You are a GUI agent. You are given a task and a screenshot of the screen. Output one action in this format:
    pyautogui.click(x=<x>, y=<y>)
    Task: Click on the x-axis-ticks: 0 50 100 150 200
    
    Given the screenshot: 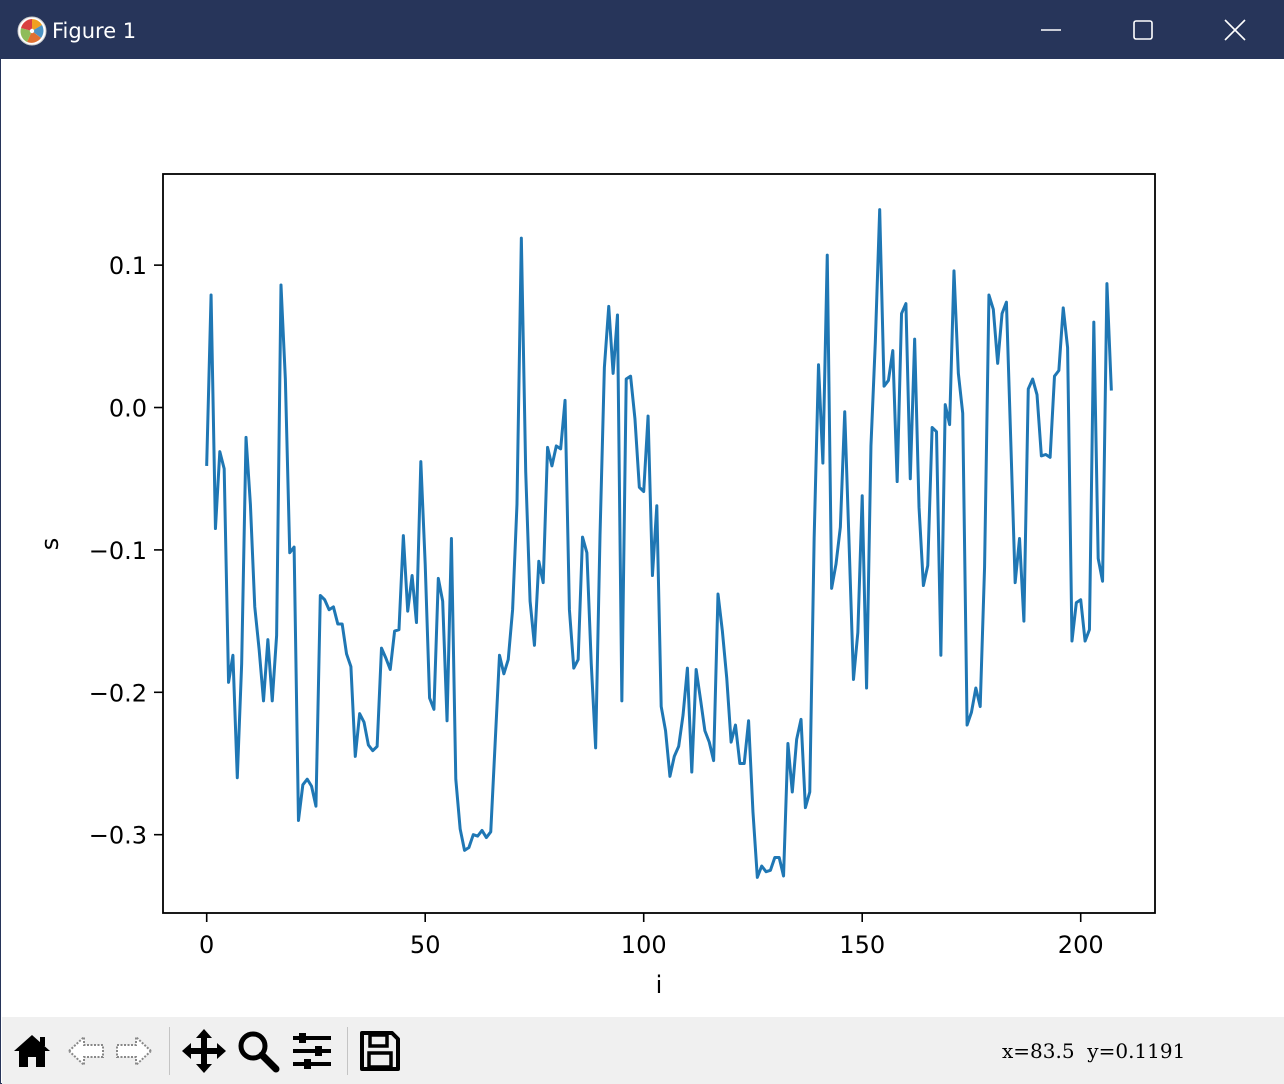 What is the action you would take?
    pyautogui.click(x=651, y=936)
    